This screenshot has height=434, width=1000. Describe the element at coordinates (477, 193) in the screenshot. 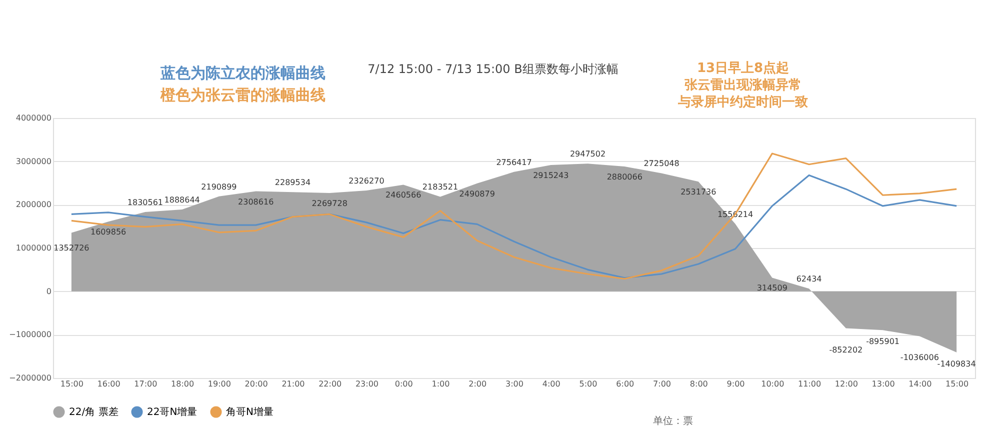

I see `data-label: 2490879` at that location.